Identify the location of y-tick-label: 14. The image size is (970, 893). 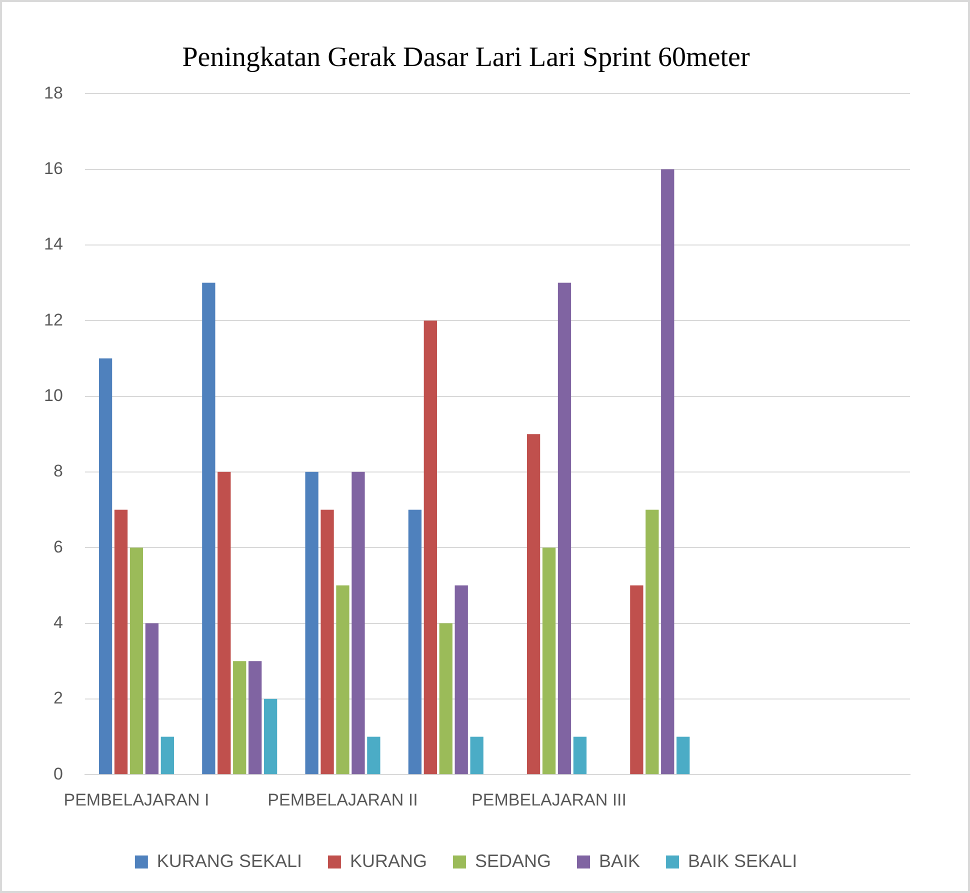
(53, 244).